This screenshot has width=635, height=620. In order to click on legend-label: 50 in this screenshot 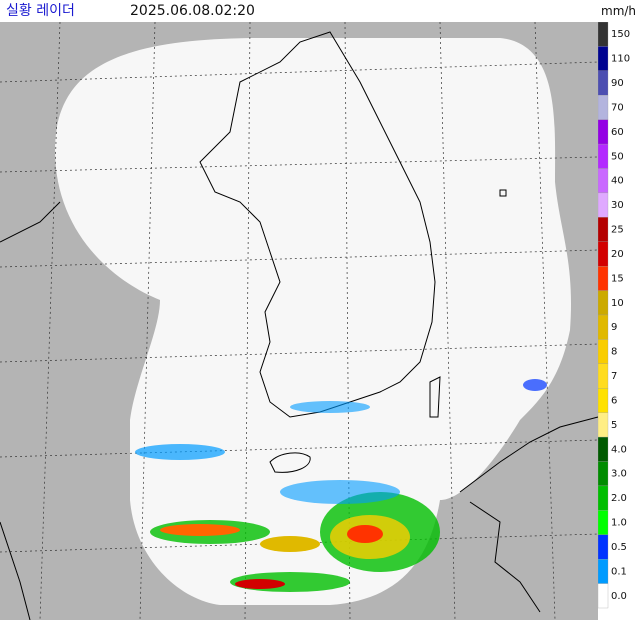, I will do `click(617, 156)`.